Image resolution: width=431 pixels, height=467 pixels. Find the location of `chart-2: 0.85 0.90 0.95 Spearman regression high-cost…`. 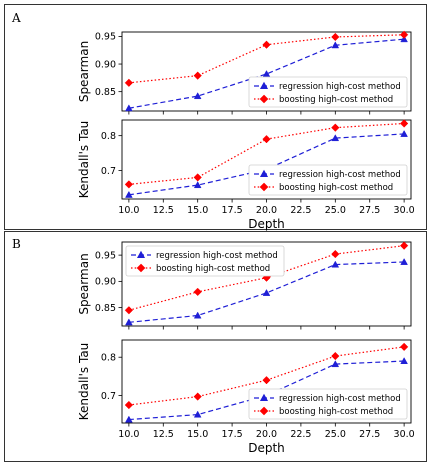

chart-2: 0.85 0.90 0.95 Spearman regression high-cost… is located at coordinates (244, 285).